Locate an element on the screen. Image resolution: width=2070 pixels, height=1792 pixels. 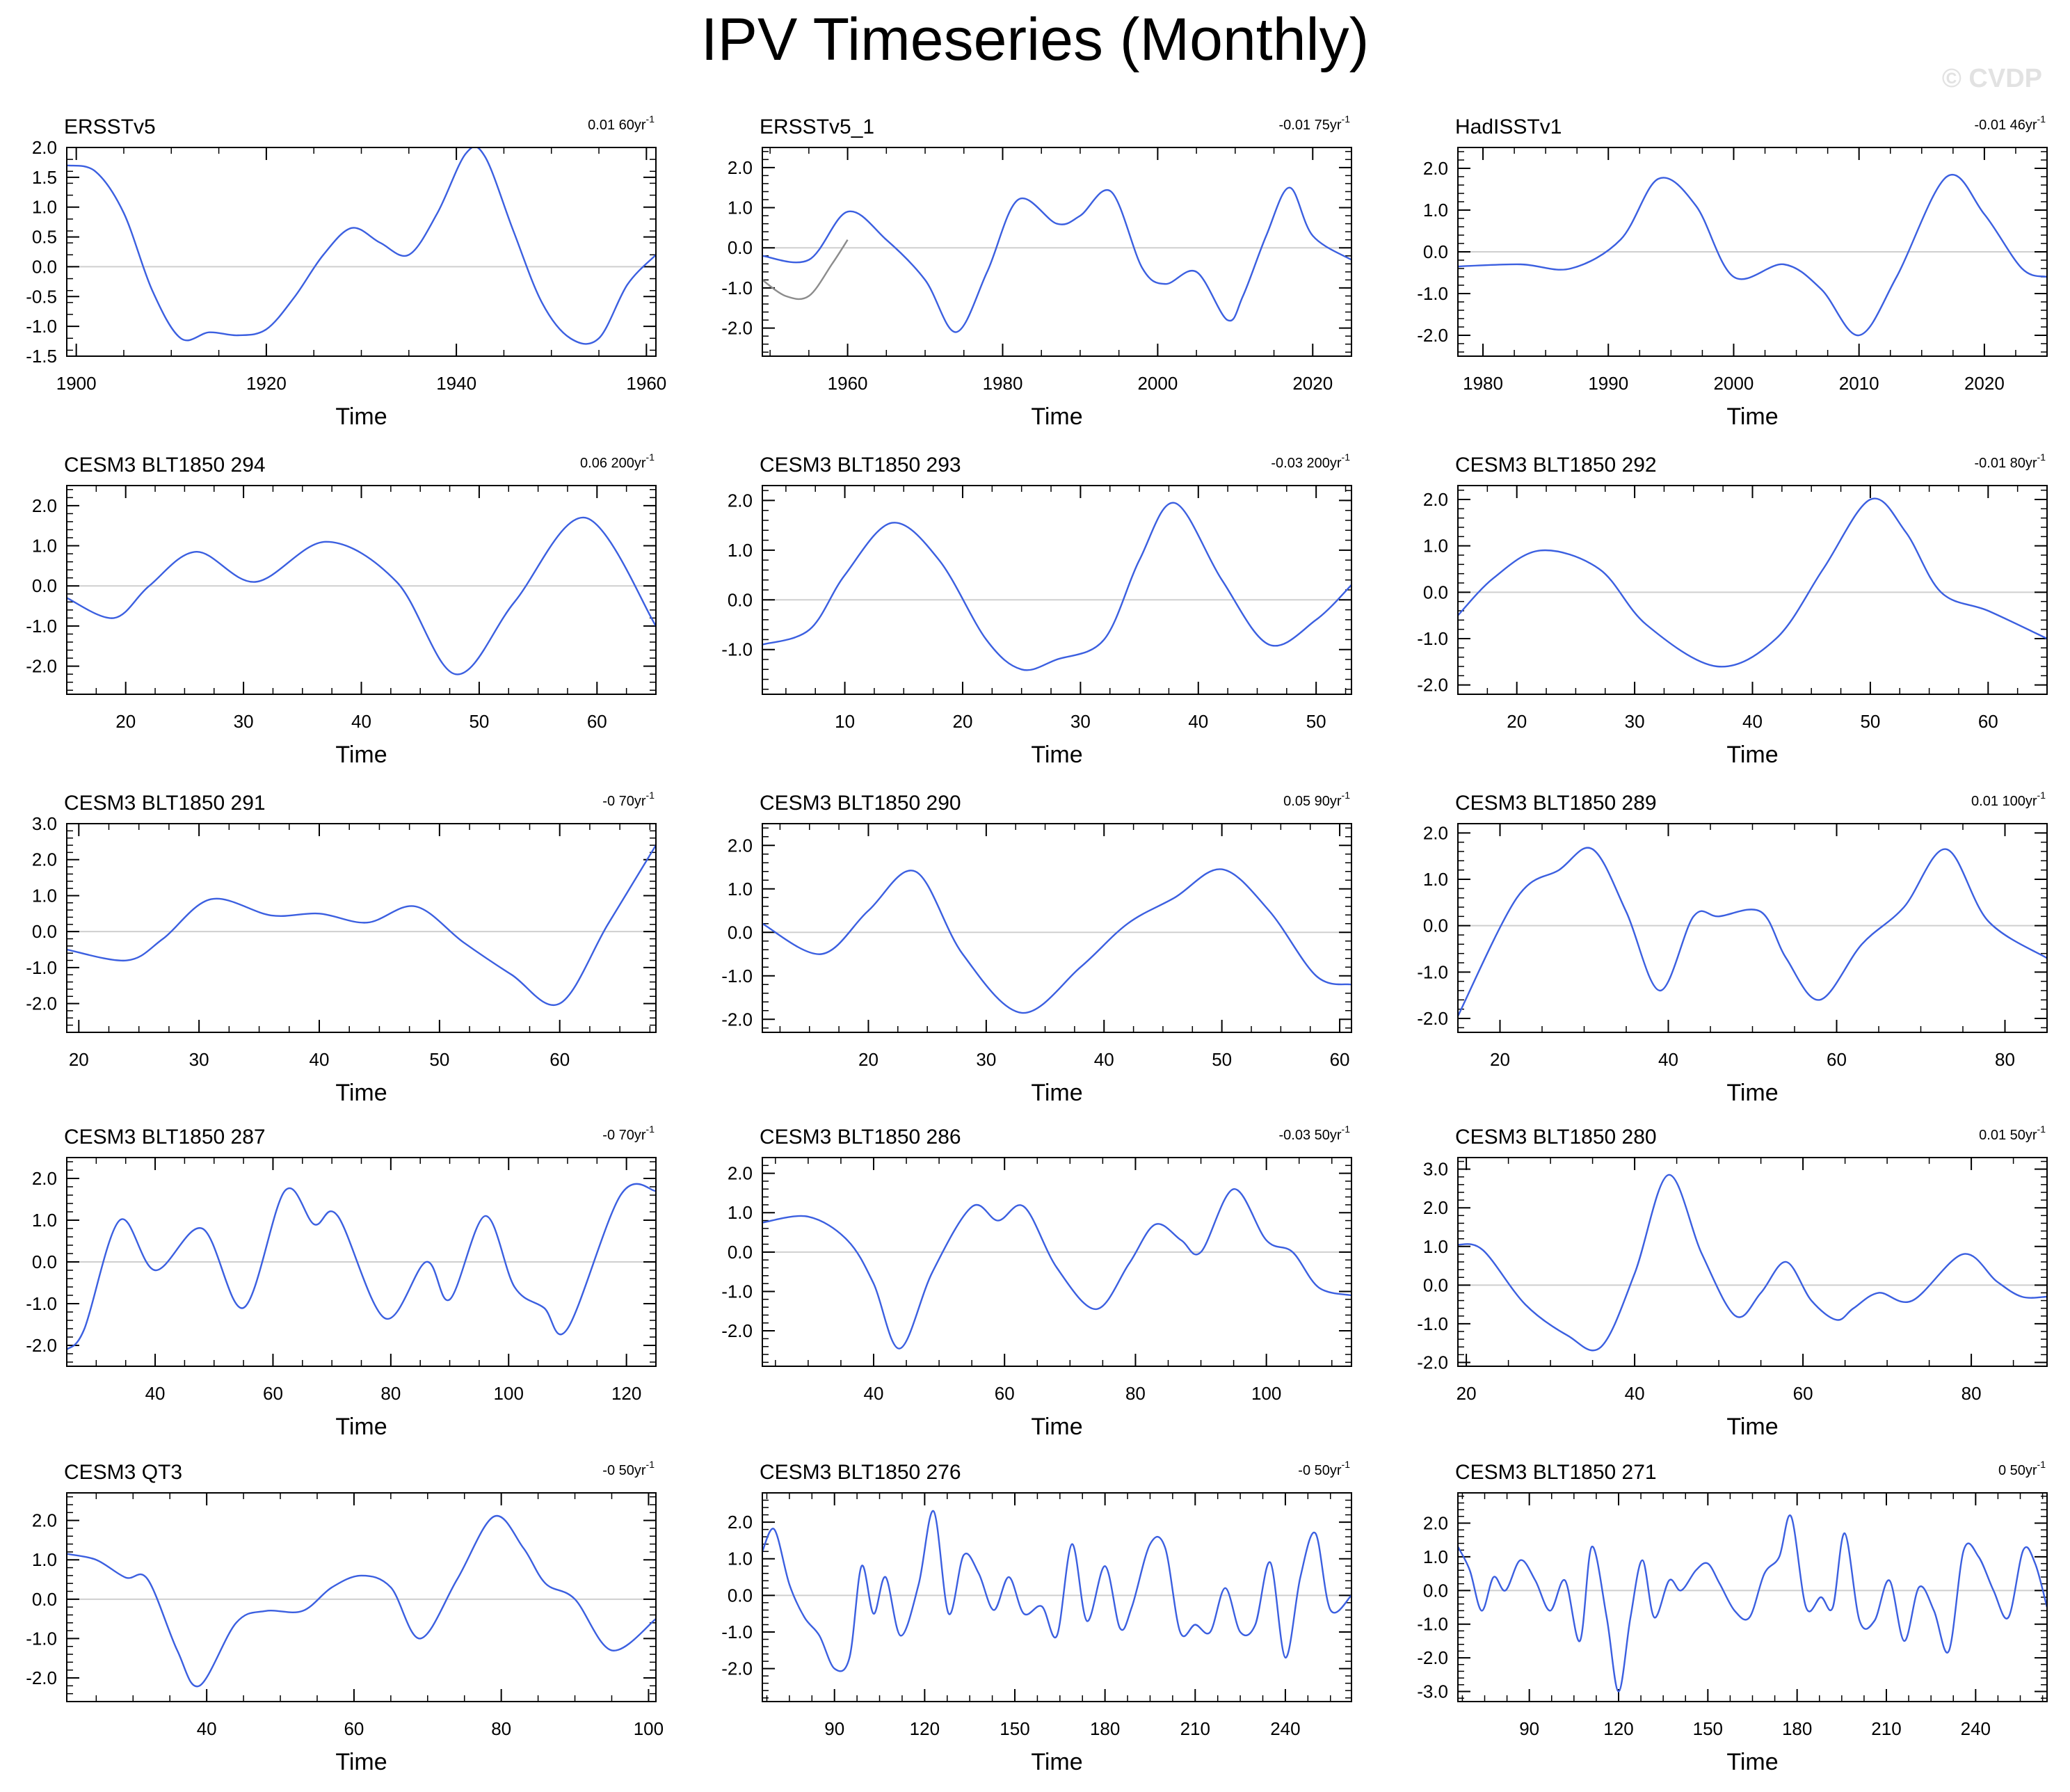
panel-title: CESM3 BLT1850 291 is located at coordinates (165, 803).